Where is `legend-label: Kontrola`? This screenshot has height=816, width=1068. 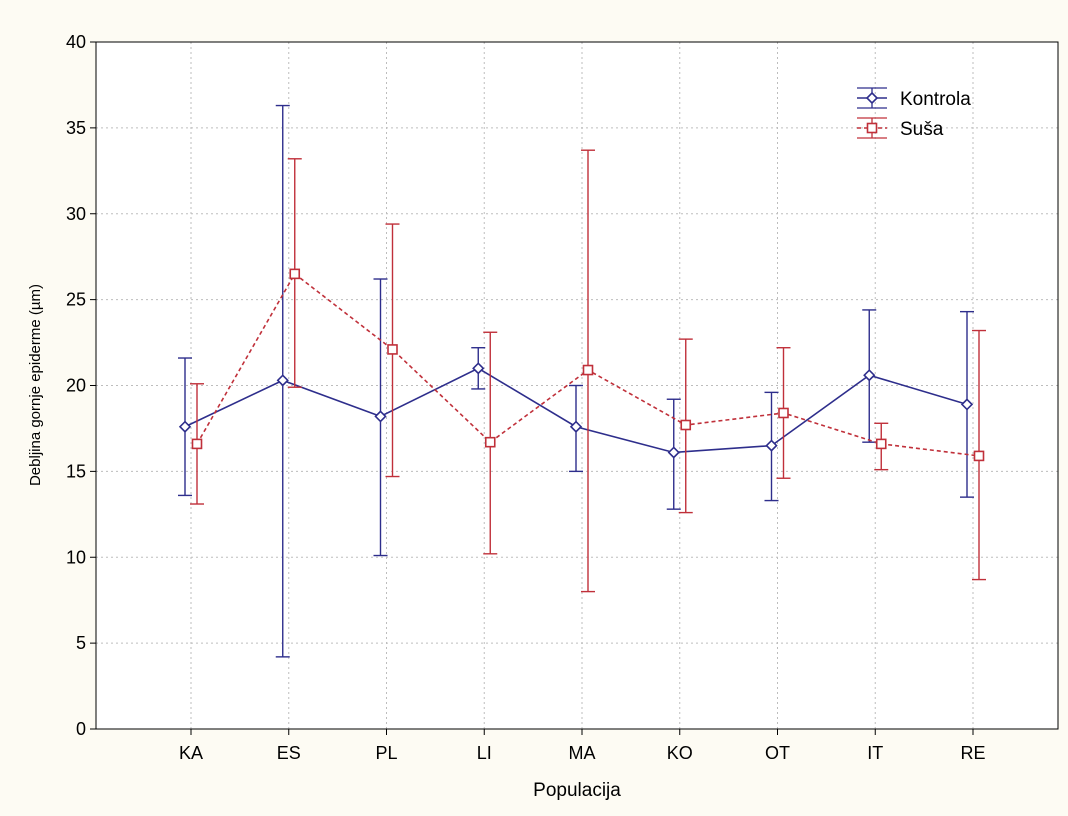 legend-label: Kontrola is located at coordinates (935, 99).